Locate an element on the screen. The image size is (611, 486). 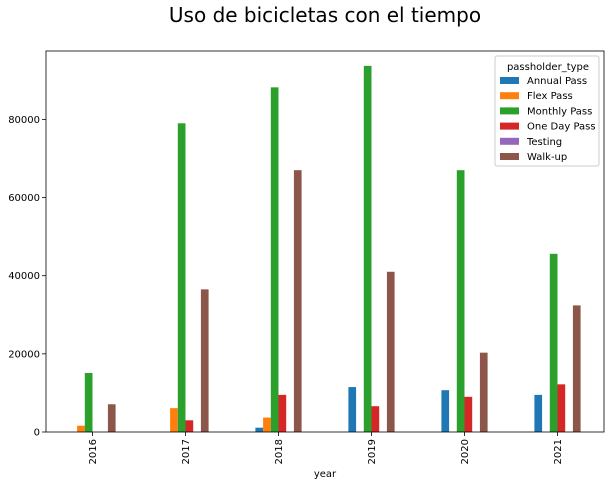
y-tick-label: 60000 is located at coordinates (24, 198).